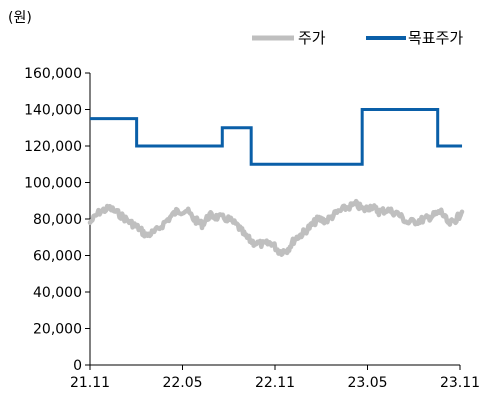 The height and width of the screenshot is (405, 485). I want to click on y-tick-label: 160,000, so click(53, 74).